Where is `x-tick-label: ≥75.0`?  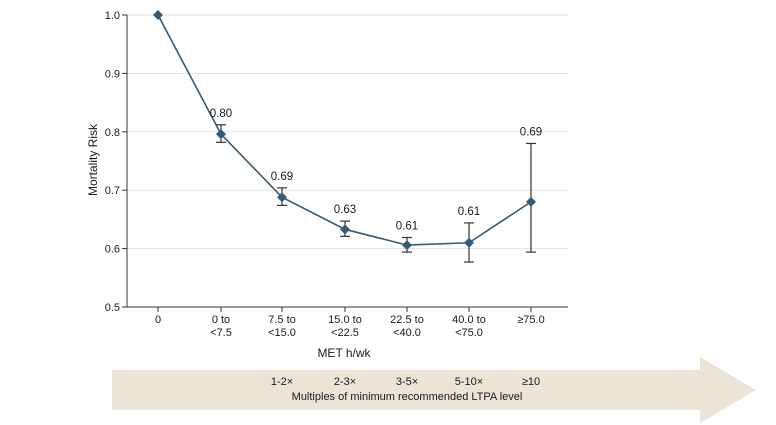
x-tick-label: ≥75.0 is located at coordinates (530, 320).